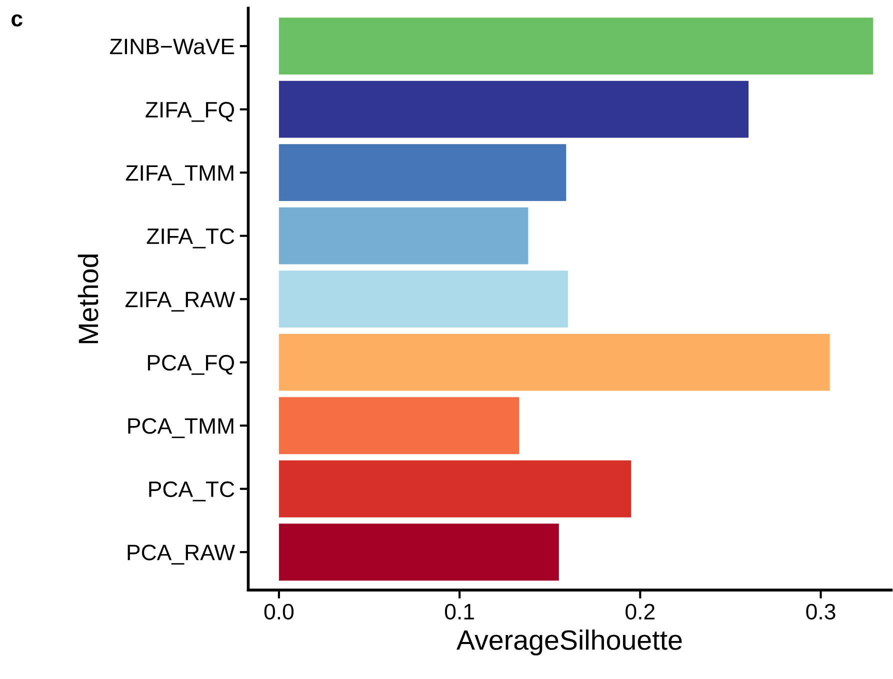 Image resolution: width=893 pixels, height=679 pixels. Describe the element at coordinates (17, 20) in the screenshot. I see `text: c` at that location.